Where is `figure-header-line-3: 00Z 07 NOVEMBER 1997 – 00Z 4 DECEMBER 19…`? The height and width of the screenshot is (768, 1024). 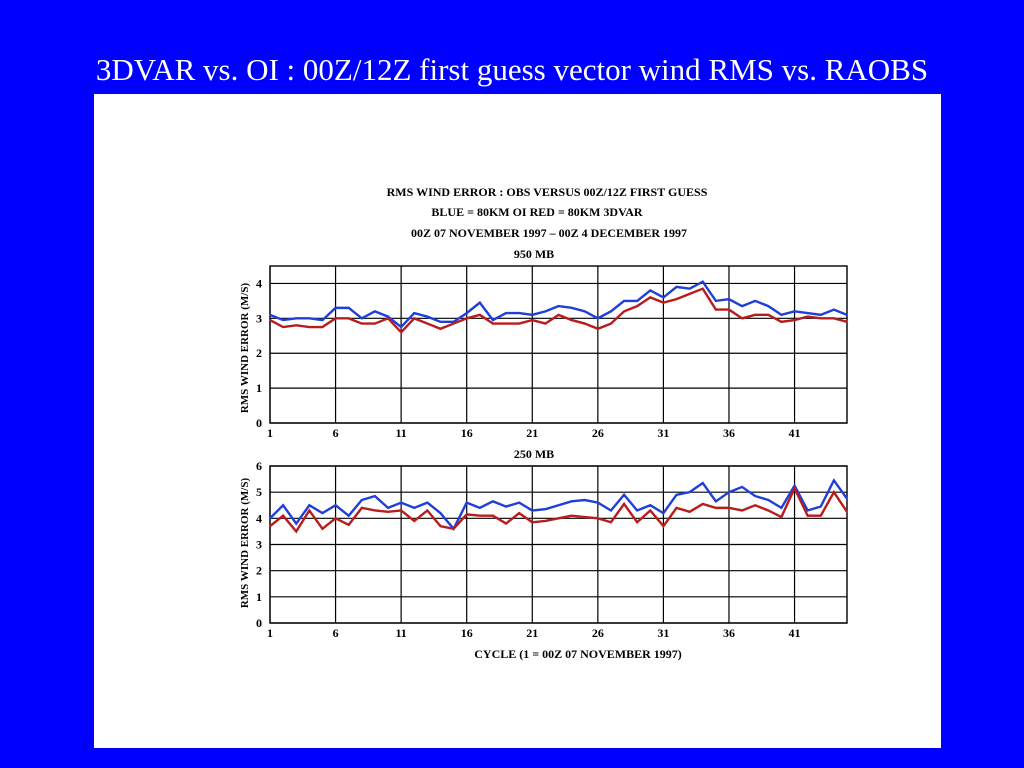
figure-header-line-3: 00Z 07 NOVEMBER 1997 – 00Z 4 DECEMBER 19… is located at coordinates (549, 233).